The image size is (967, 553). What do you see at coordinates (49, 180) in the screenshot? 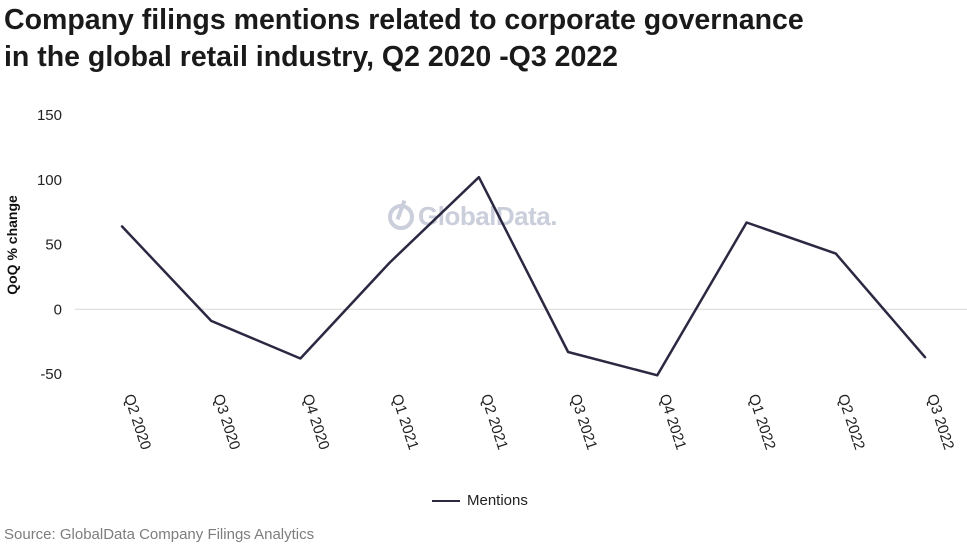
I see `y-tick-label: 100` at bounding box center [49, 180].